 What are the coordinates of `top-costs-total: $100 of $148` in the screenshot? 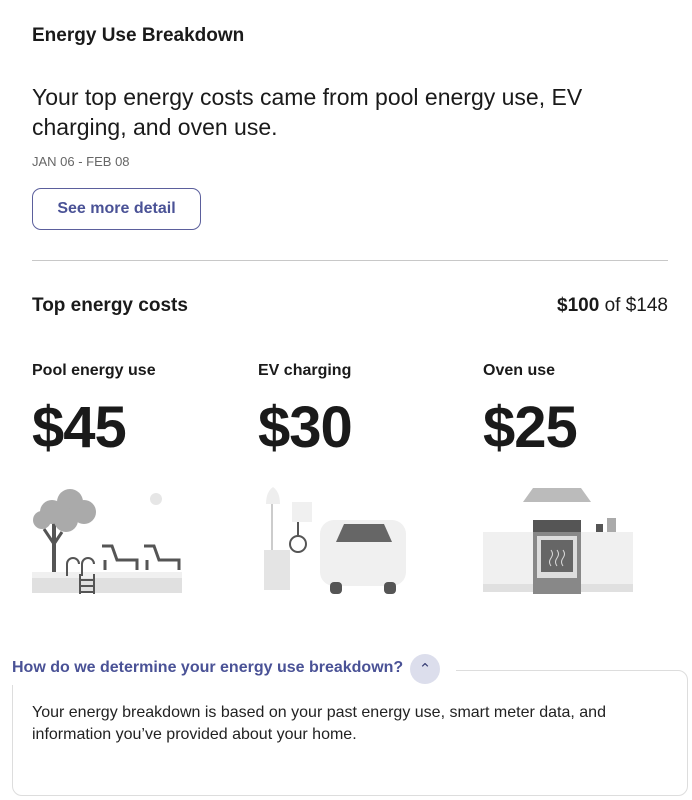 It's located at (612, 306).